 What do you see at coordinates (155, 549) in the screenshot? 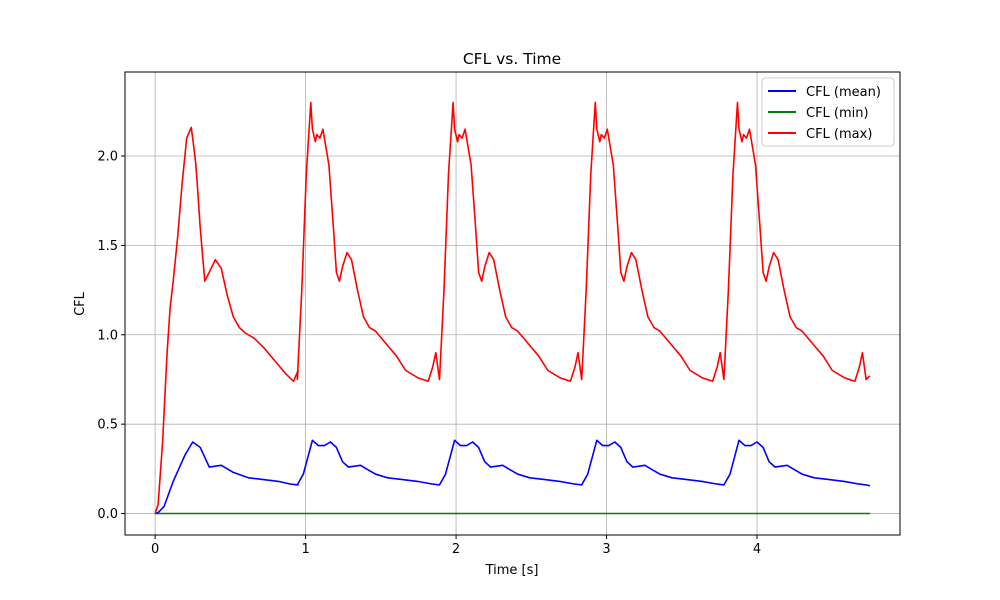
I see `x-tick-label: 0` at bounding box center [155, 549].